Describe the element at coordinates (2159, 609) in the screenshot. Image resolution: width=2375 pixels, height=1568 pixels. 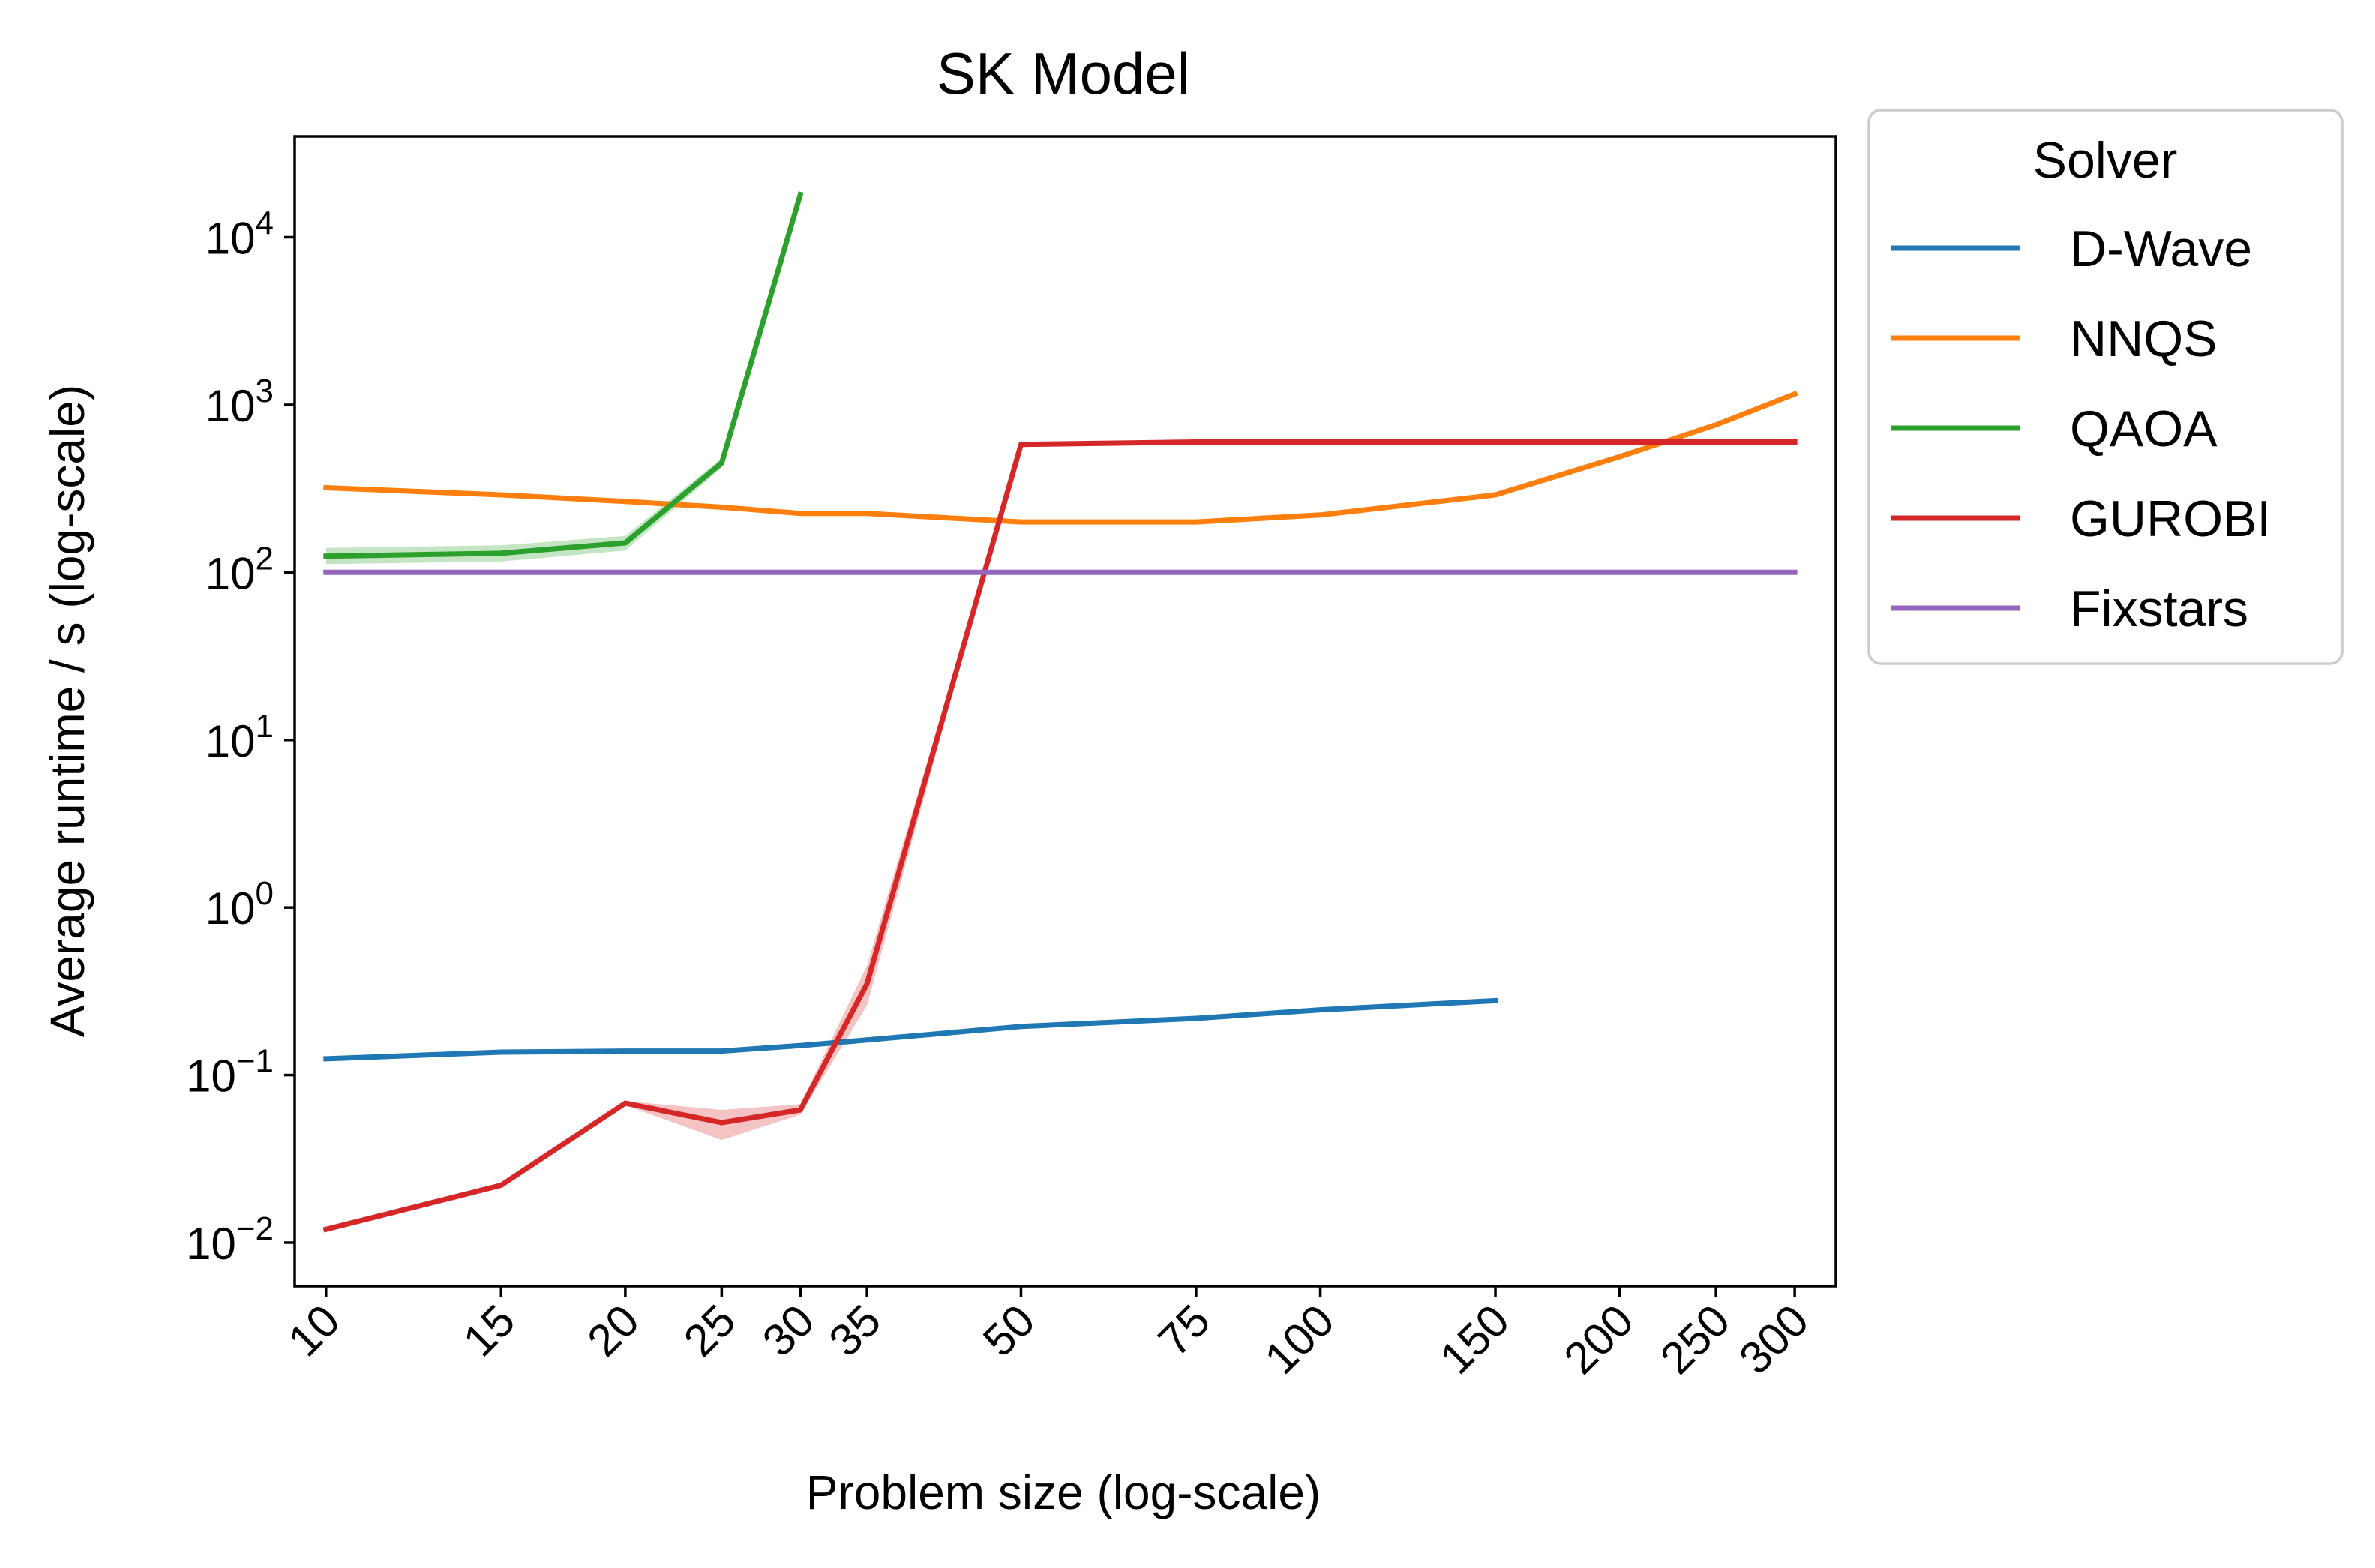
I see `legend-label-fixstars: Fixstars` at that location.